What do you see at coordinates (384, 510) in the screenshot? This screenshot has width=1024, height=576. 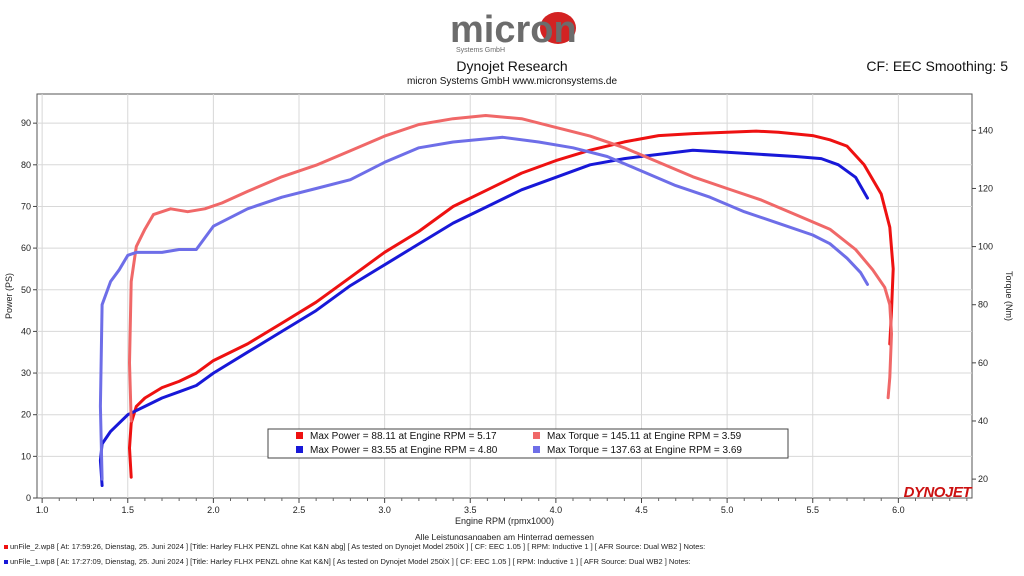 I see `x-tick-label: 3.0` at bounding box center [384, 510].